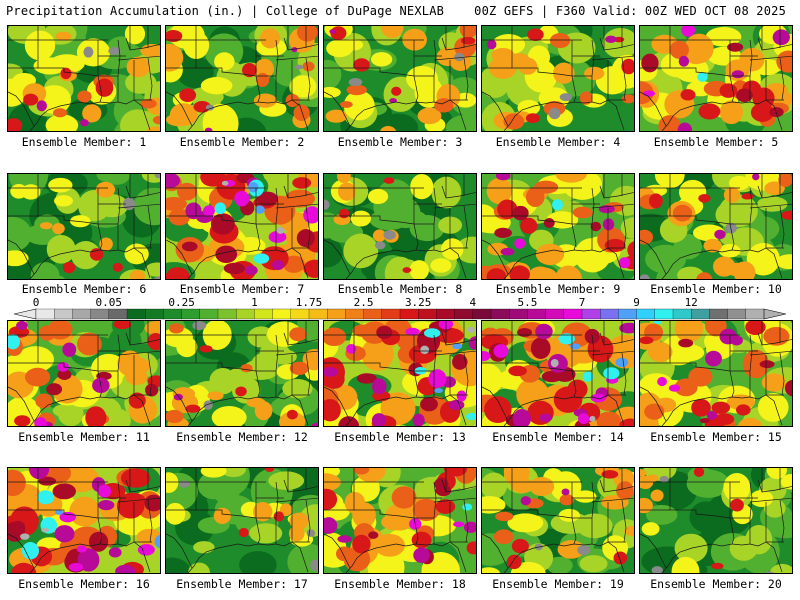  I want to click on precip-colorbar: 0 0.05 0.25 1 1.75 2.5 3.25 4 5.5 7 9 12, so click(400, 309).